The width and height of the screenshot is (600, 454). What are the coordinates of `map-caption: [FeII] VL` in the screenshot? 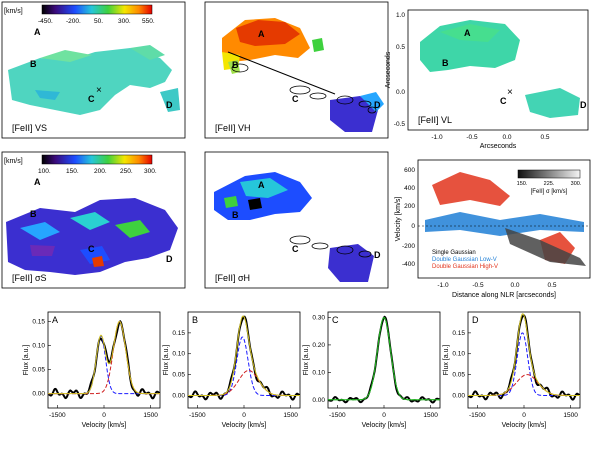 It's located at (435, 120).